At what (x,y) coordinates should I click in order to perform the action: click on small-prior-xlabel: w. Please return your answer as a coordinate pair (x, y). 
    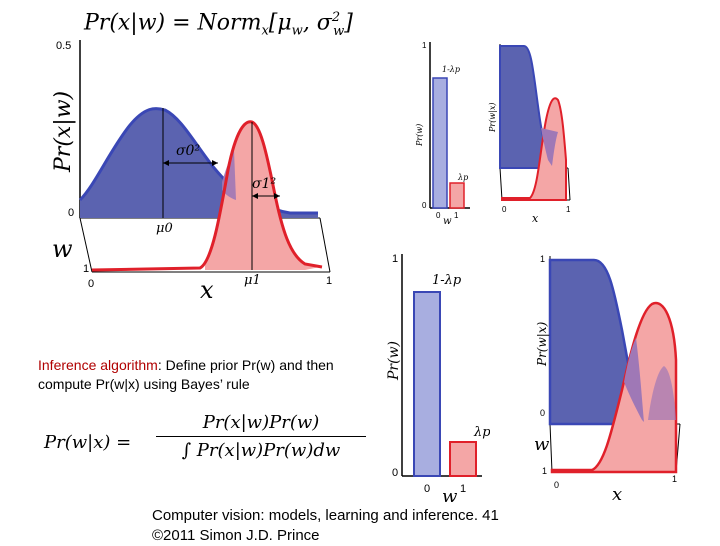
    Looking at the image, I should click on (447, 221).